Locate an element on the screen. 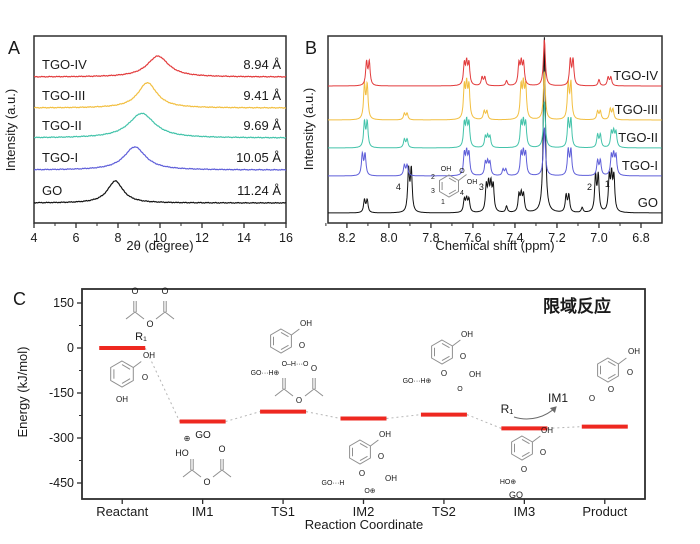 Image resolution: width=700 pixels, height=544 pixels. nmr-series-label-GO: GO is located at coordinates (648, 202).